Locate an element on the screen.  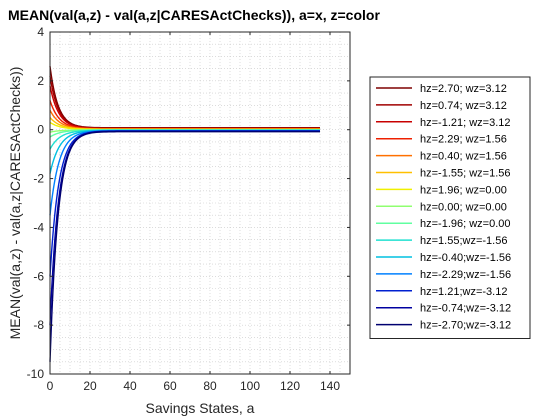
y-tick-label: -6 is located at coordinates (38, 276).